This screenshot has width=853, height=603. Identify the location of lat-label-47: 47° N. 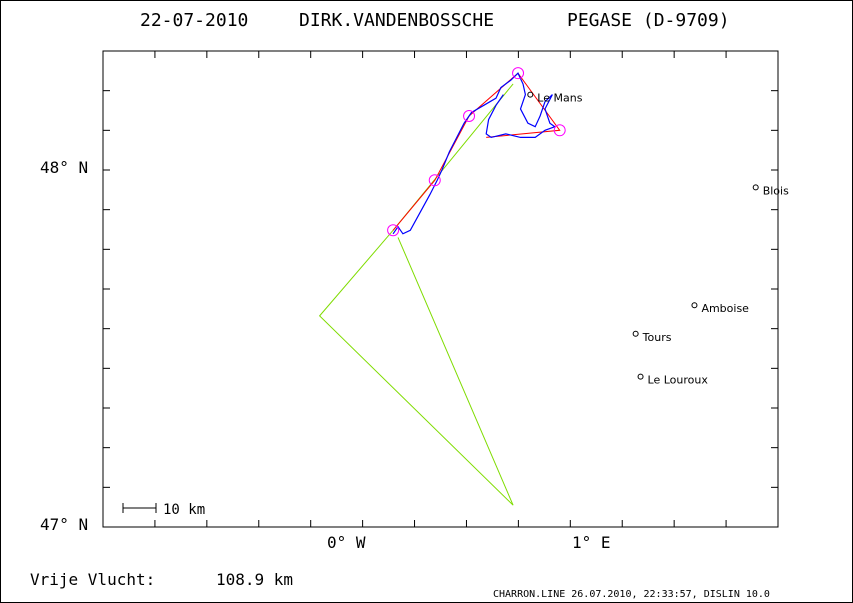
(64, 524).